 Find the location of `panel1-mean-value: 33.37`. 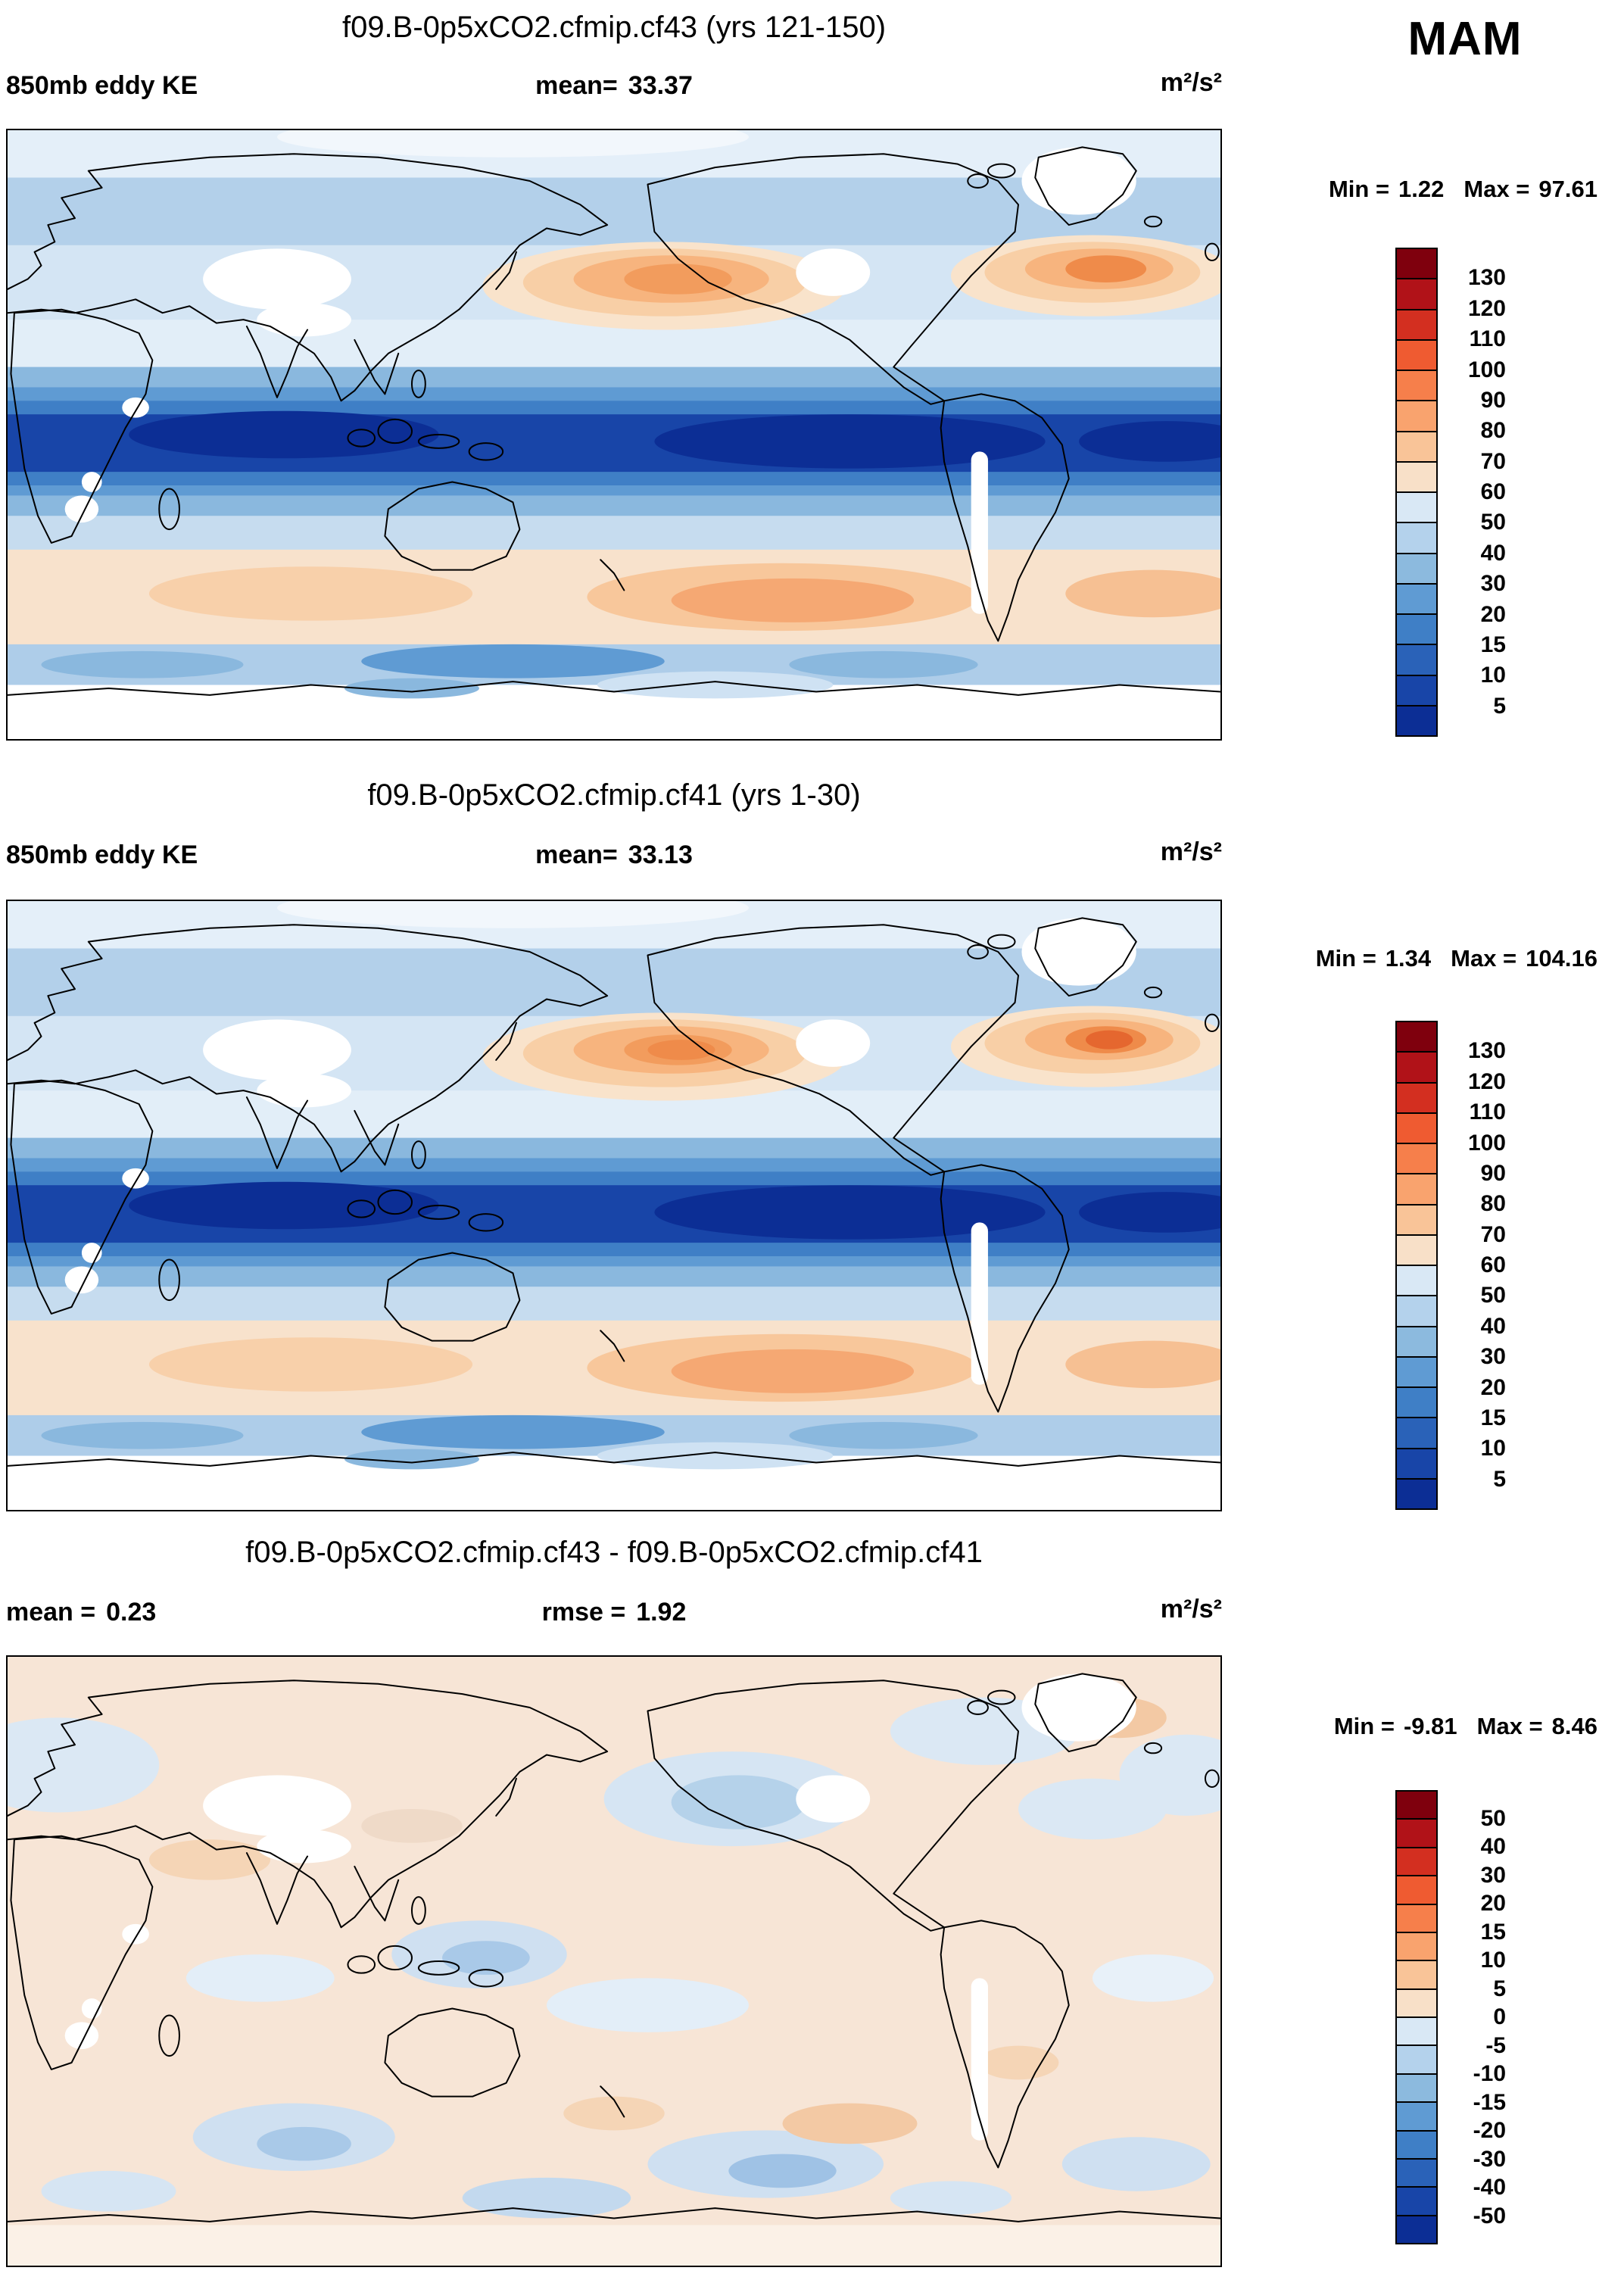

panel1-mean-value: 33.37 is located at coordinates (660, 85).